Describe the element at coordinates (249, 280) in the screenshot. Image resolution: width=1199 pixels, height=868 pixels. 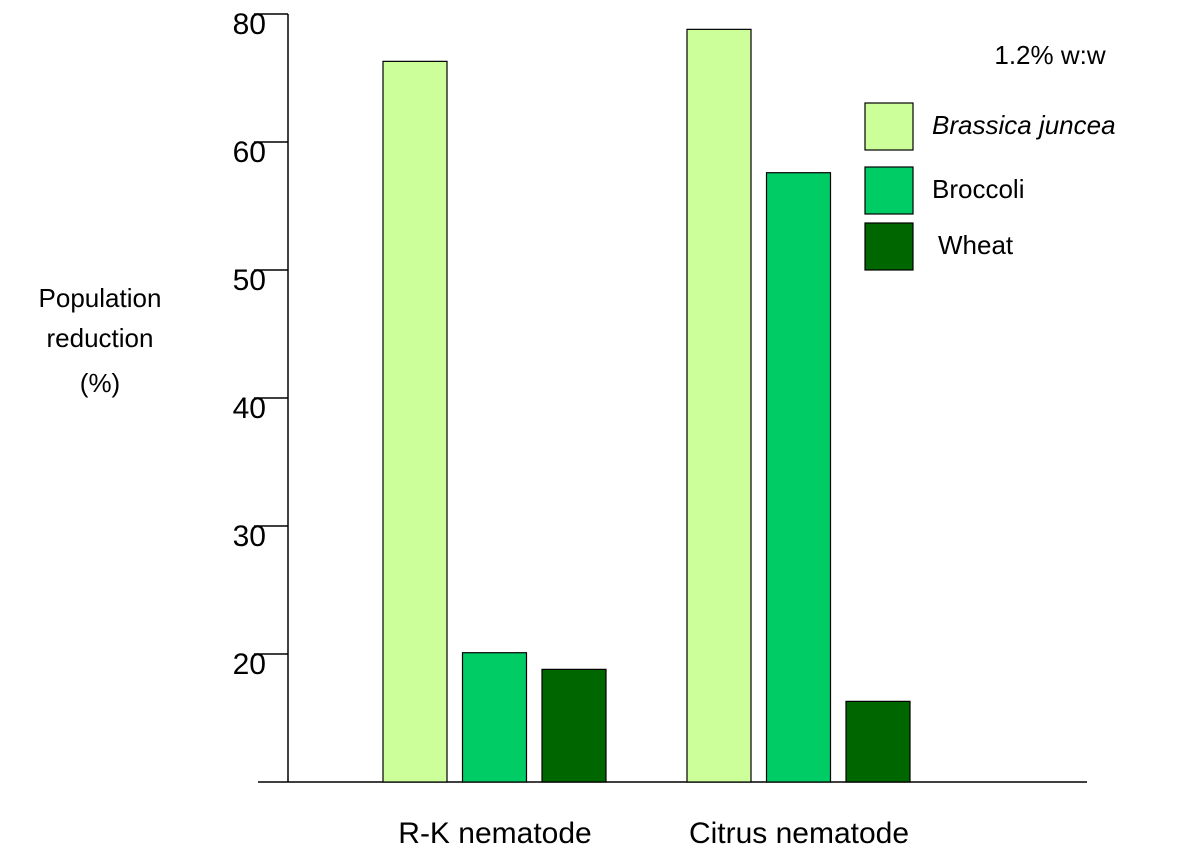
I see `y-tick-label: 50` at that location.